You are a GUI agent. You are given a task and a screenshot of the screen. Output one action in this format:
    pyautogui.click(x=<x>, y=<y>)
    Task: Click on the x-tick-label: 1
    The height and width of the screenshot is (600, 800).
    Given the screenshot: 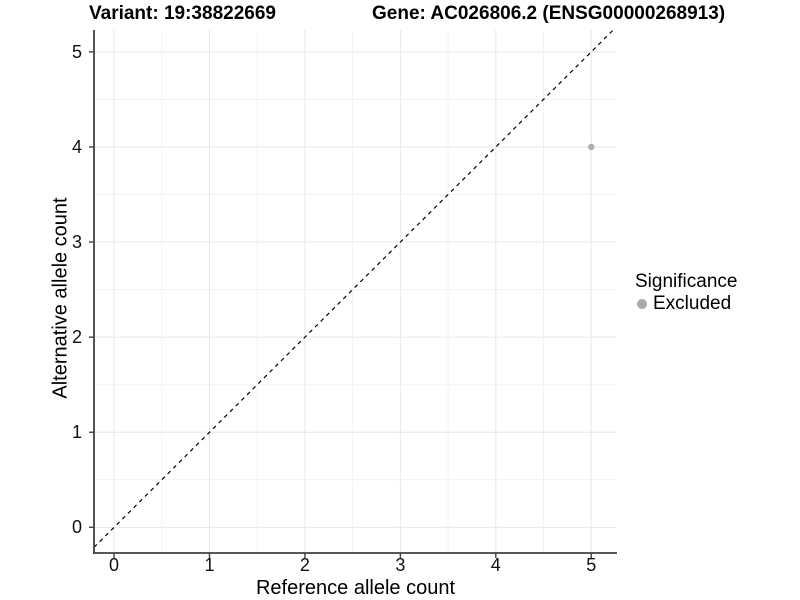 What is the action you would take?
    pyautogui.click(x=209, y=565)
    